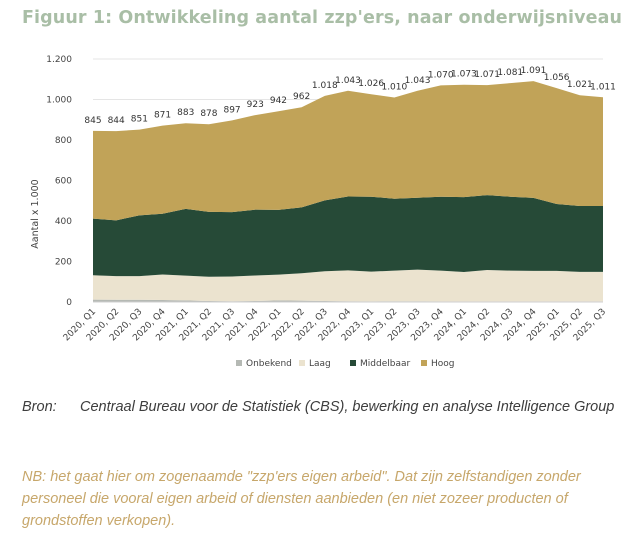 Image resolution: width=640 pixels, height=543 pixels. What do you see at coordinates (35, 213) in the screenshot?
I see `y-axis-label: Aantal x 1.000` at bounding box center [35, 213].